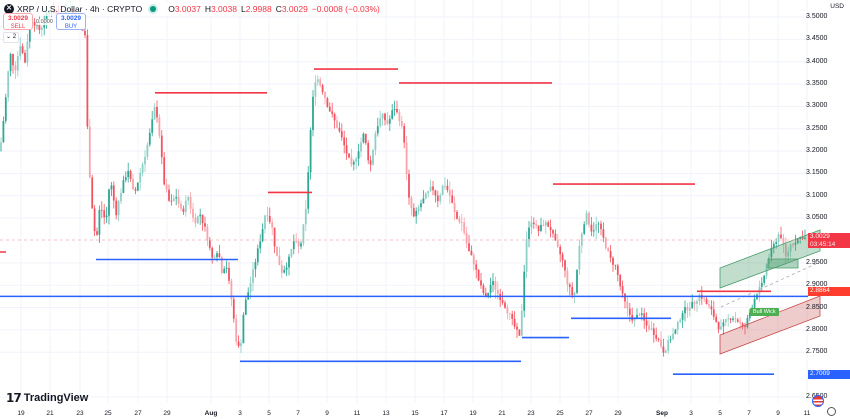  Describe the element at coordinates (770, 284) in the screenshot. I see `dashed-line` at that location.